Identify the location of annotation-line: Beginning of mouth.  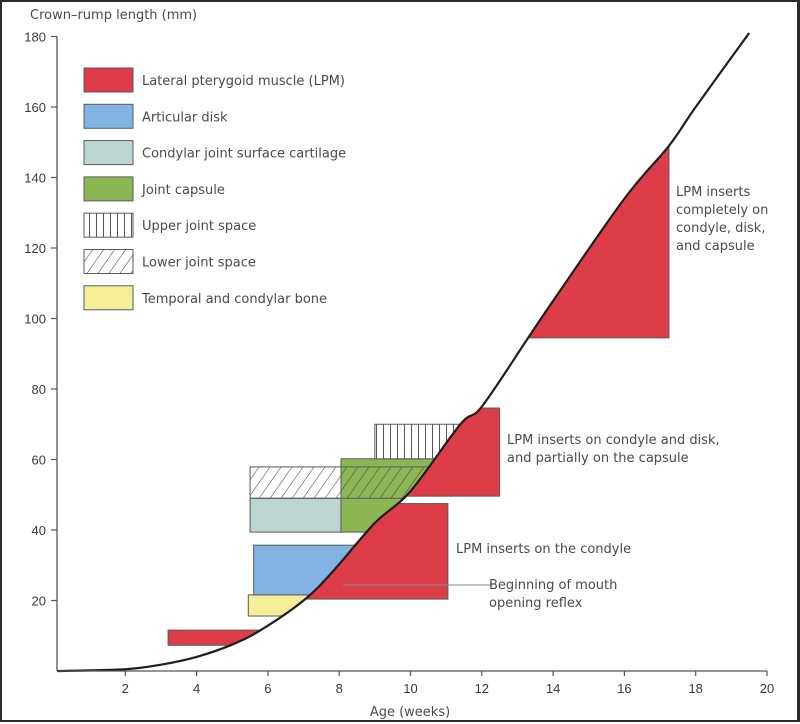
(553, 585).